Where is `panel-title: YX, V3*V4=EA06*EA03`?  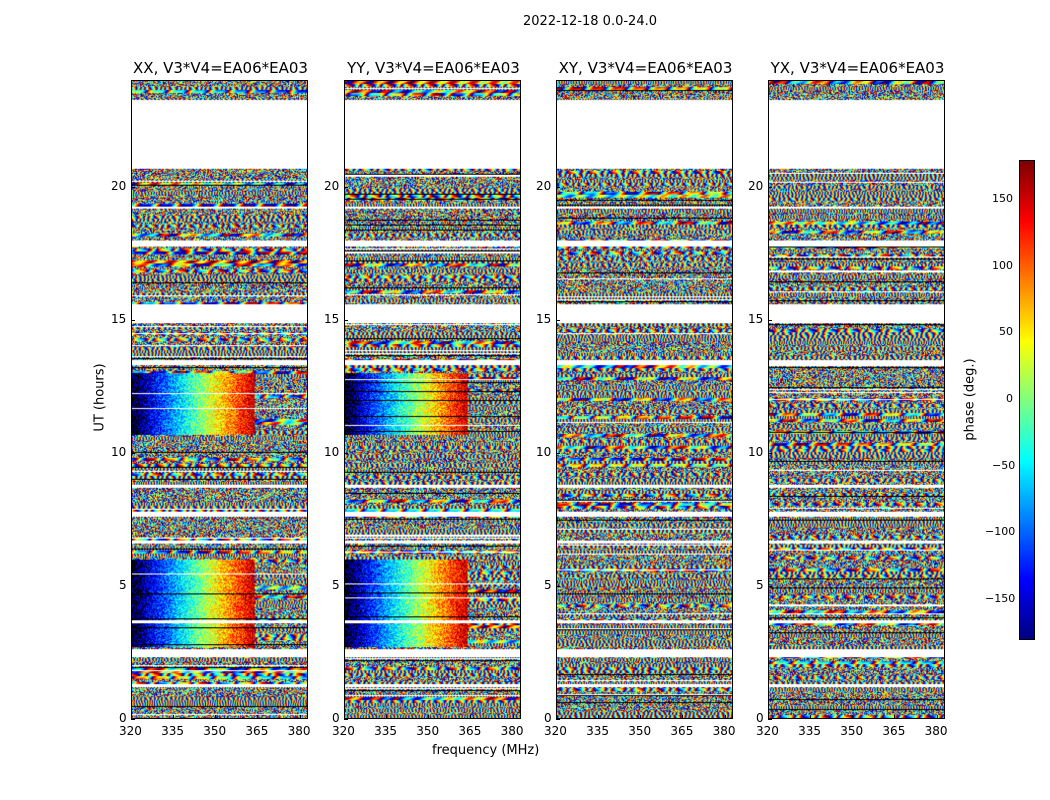
panel-title: YX, V3*V4=EA06*EA03 is located at coordinates (857, 68).